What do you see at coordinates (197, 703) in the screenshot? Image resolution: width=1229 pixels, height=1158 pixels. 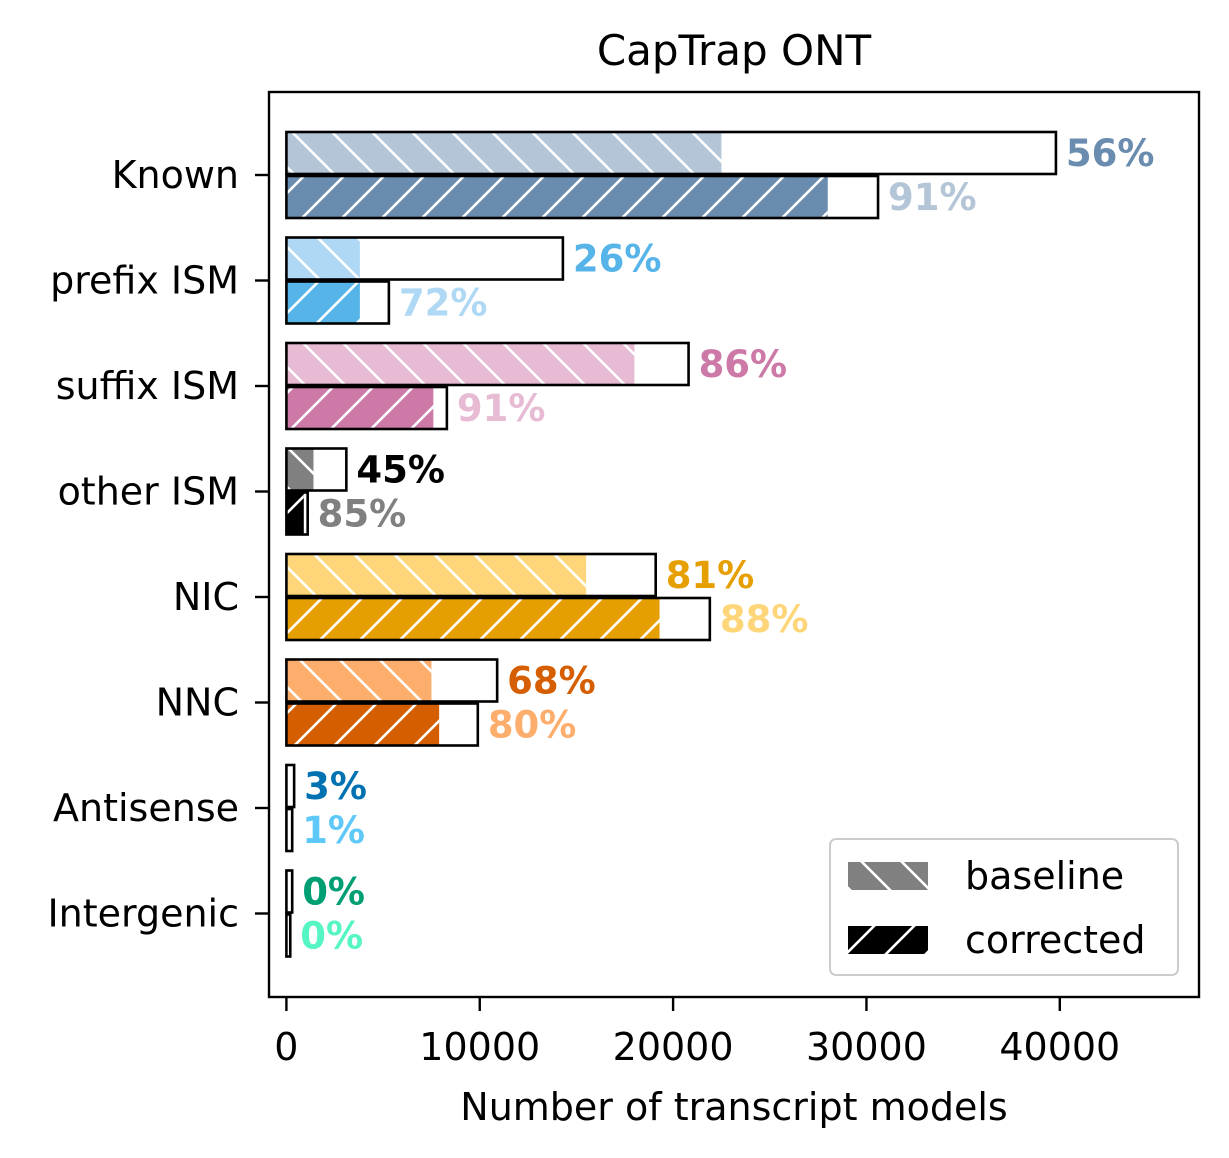 I see `y-tick-label-nnc: NNC` at bounding box center [197, 703].